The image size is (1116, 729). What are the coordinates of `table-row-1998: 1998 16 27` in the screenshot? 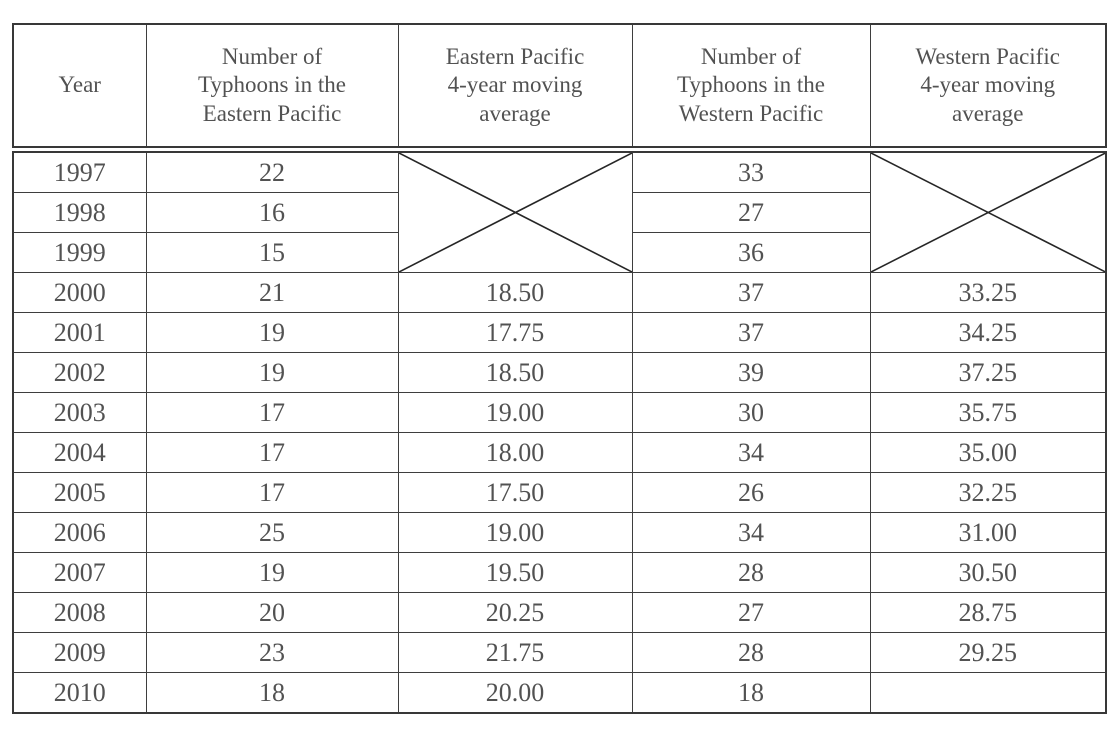 It's located at (559, 212).